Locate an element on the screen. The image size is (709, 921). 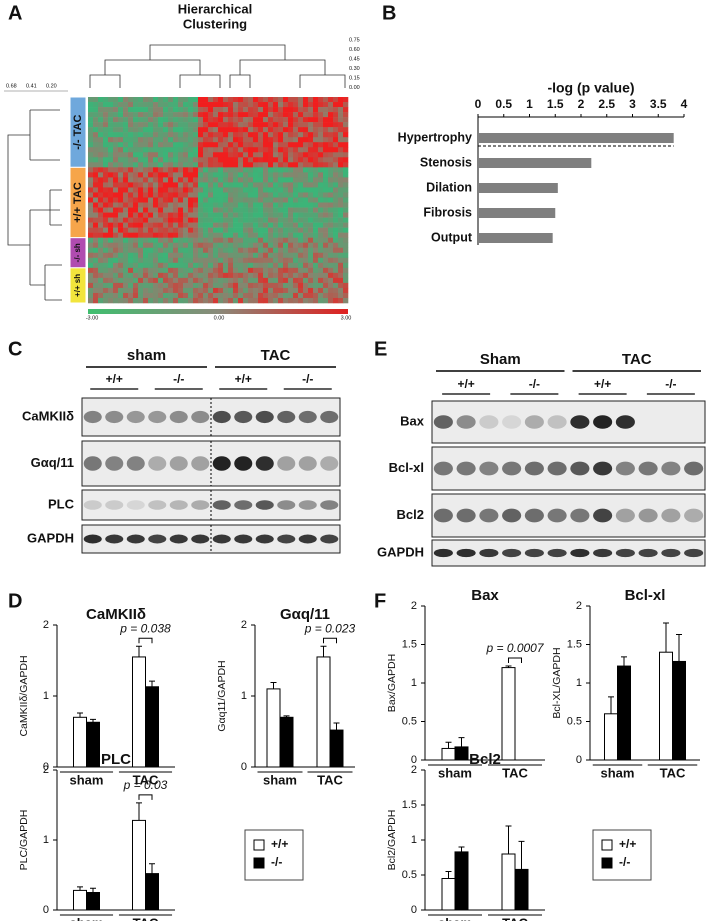
x-tick-label: TAC is located at coordinates (673, 772).